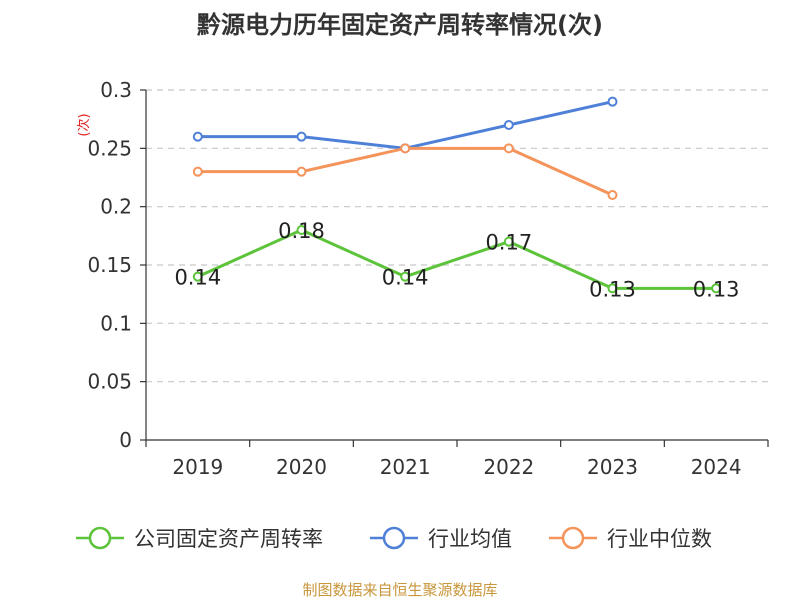  What do you see at coordinates (716, 467) in the screenshot?
I see `x-tick-label: 2024` at bounding box center [716, 467].